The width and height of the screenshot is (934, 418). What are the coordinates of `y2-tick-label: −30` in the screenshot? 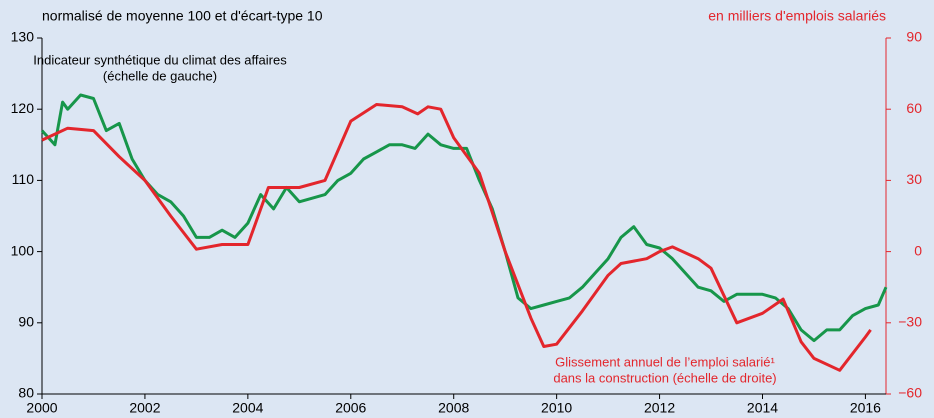 It's located at (910, 322).